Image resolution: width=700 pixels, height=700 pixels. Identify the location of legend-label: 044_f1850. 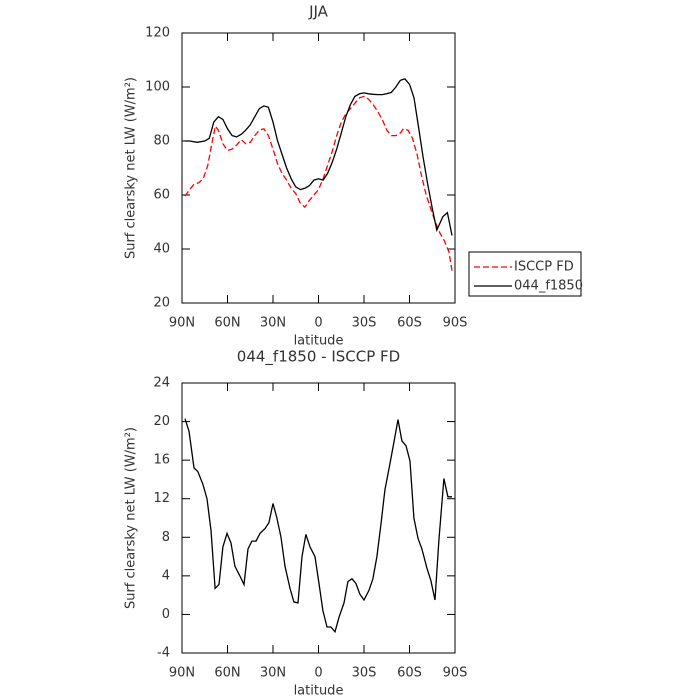
(548, 286).